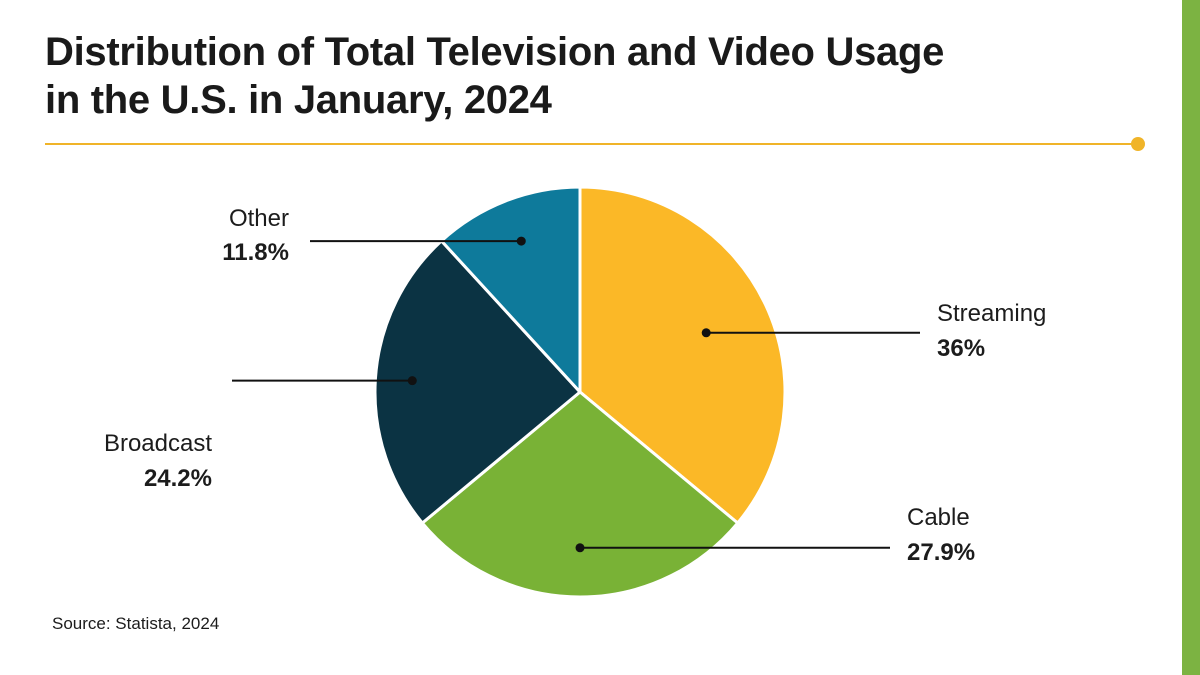 Image resolution: width=1200 pixels, height=675 pixels. What do you see at coordinates (510, 289) in the screenshot?
I see `pie-slice-other` at bounding box center [510, 289].